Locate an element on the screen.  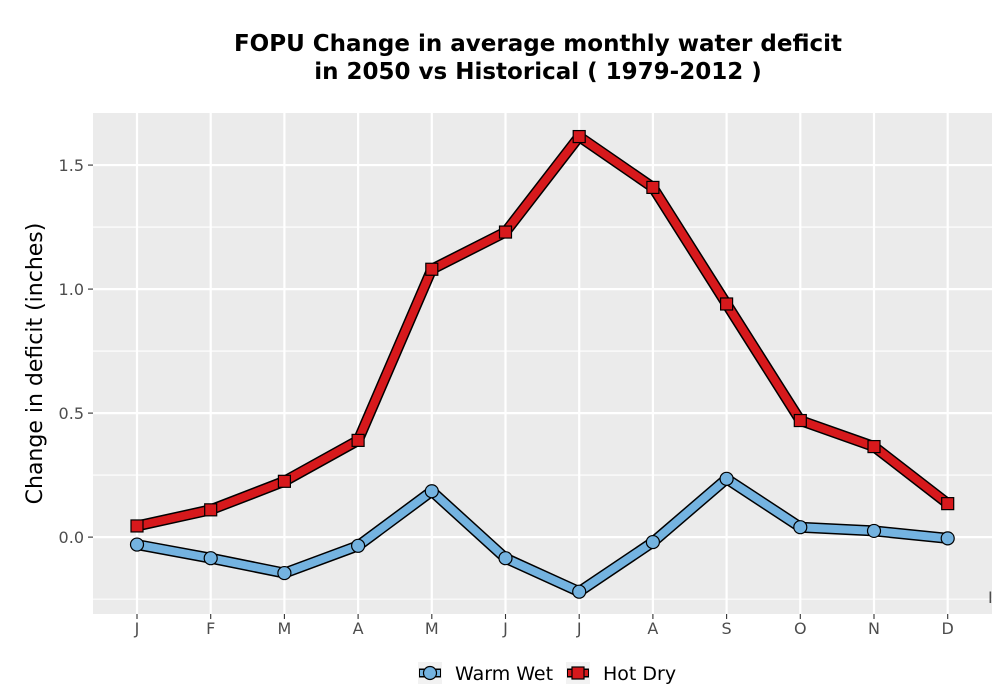
legend: Warm Wet Hot Dry is located at coordinates (547, 673).